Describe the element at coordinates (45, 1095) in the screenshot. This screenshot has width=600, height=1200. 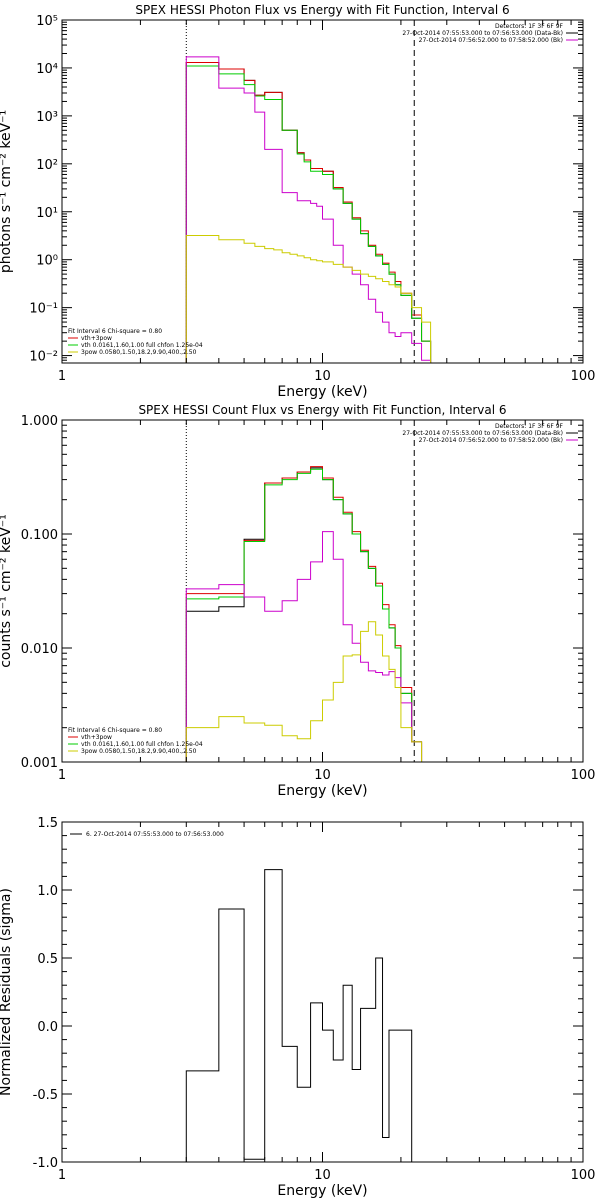
I see `y-tick-label: -0.5` at that location.